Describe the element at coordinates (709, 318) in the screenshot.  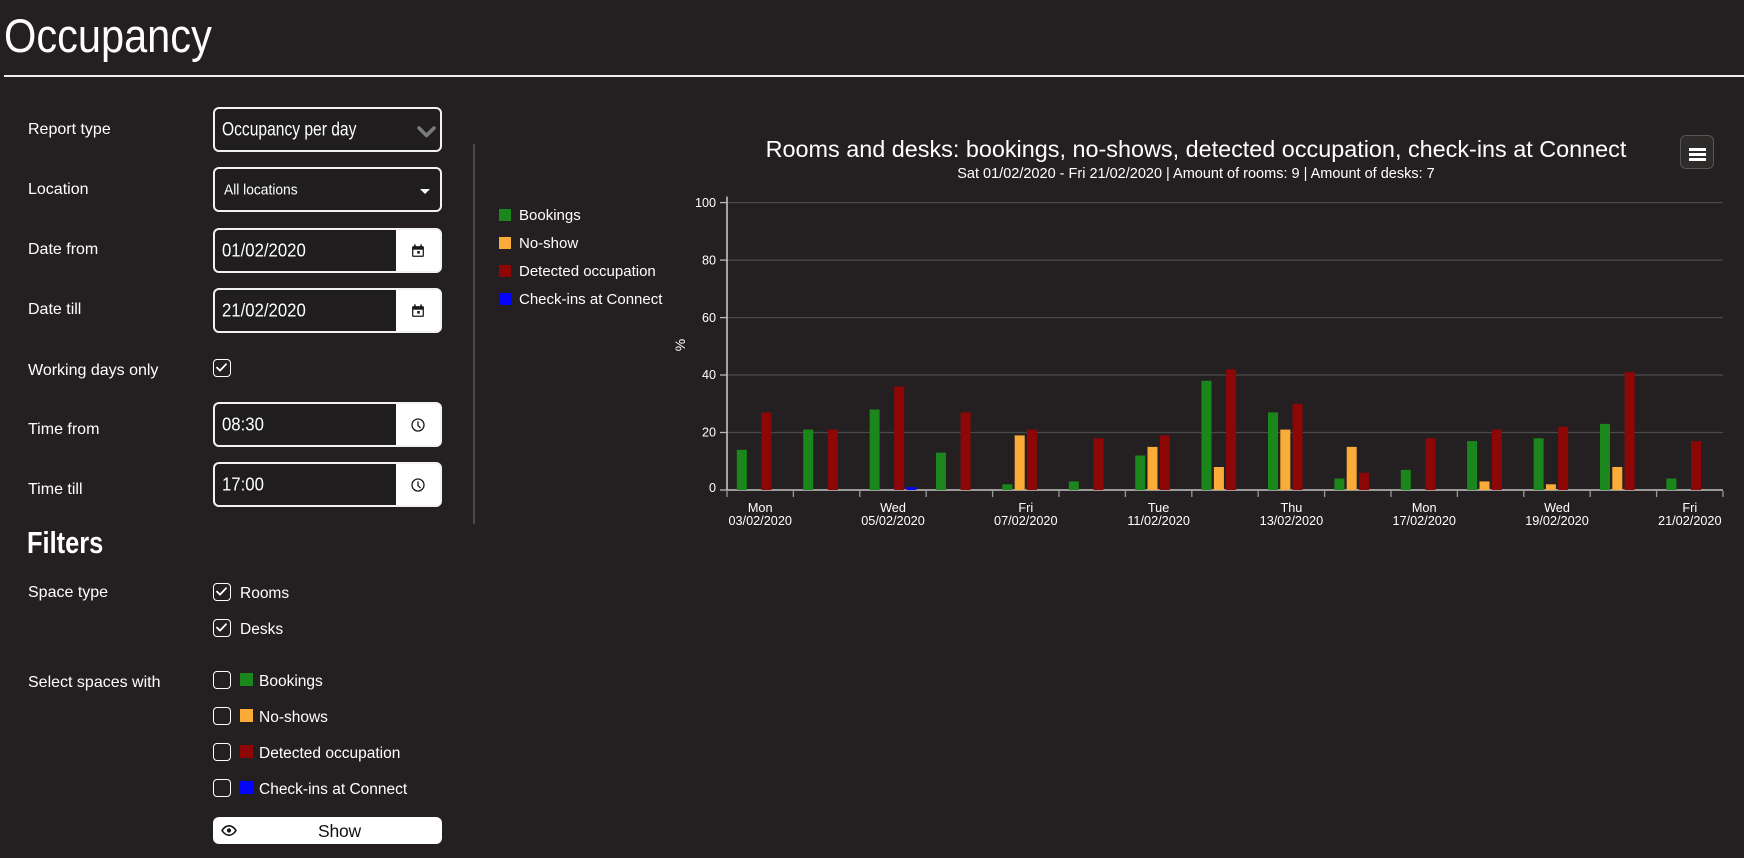
I see `svg-text: 60` at that location.